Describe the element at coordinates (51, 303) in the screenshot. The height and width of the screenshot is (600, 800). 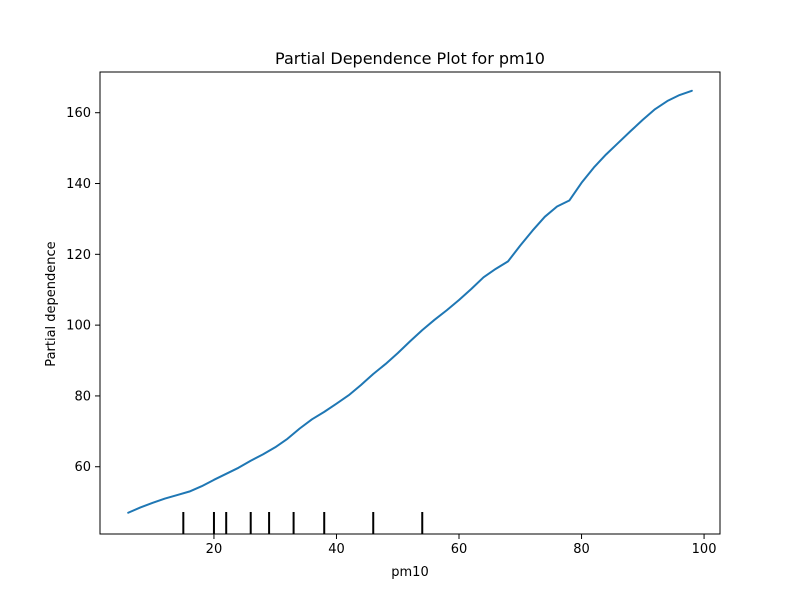
I see `y-axis-label: Partial dependence` at that location.